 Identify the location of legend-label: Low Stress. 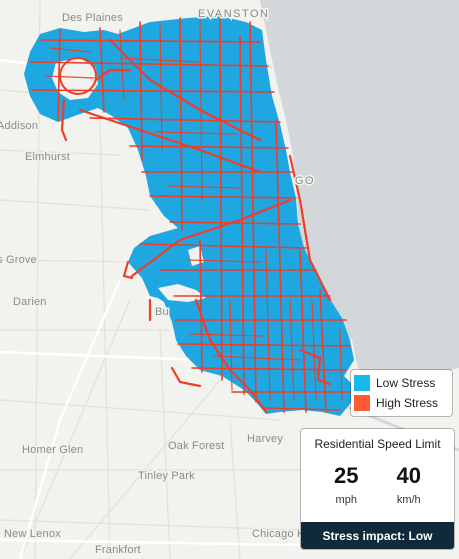
(406, 383).